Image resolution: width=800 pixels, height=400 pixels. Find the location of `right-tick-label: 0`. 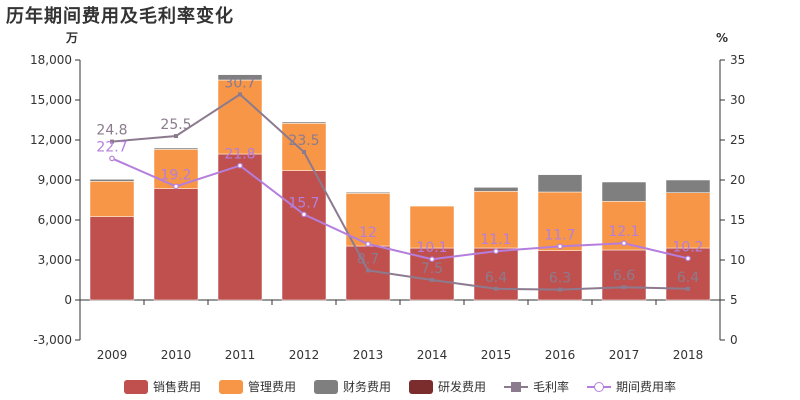

right-tick-label: 0 is located at coordinates (734, 340).